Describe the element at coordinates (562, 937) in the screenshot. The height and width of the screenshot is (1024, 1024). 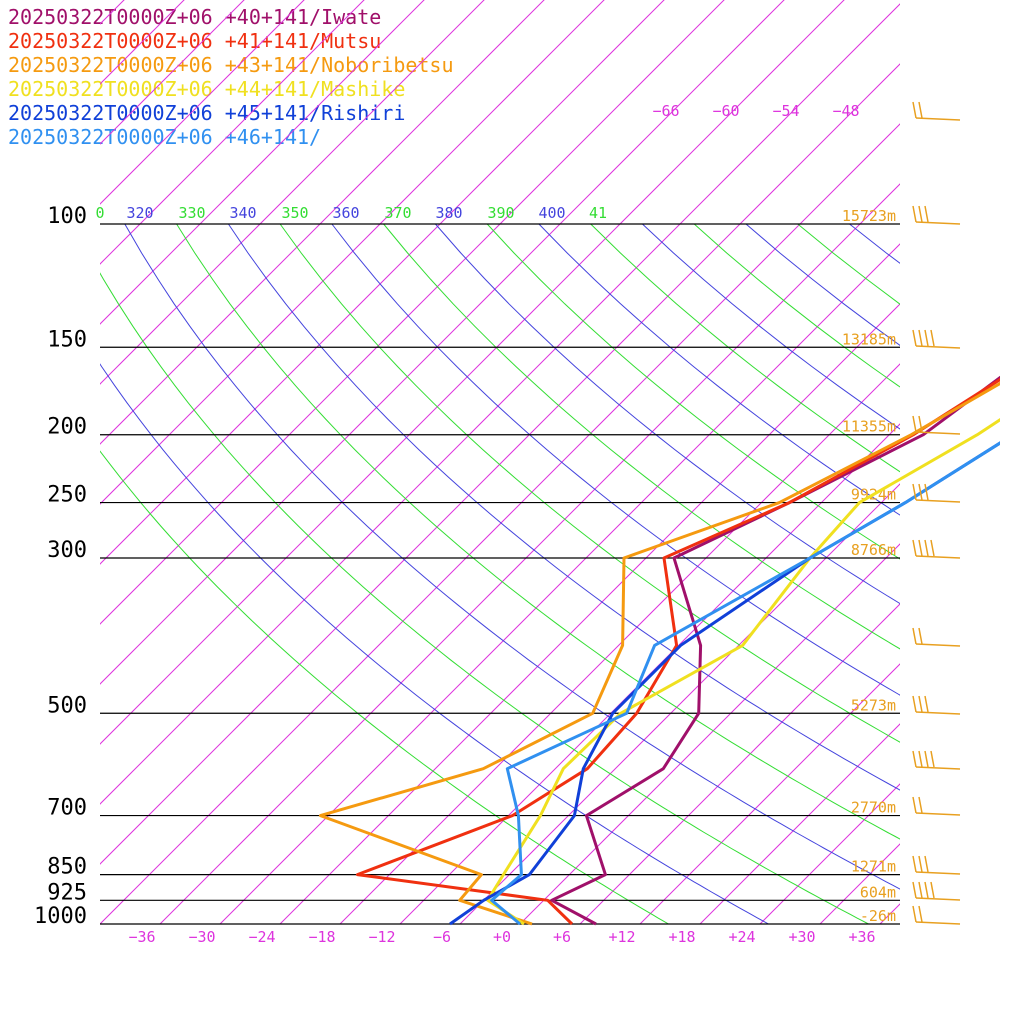
I see `temperature-tick-label: +6` at that location.